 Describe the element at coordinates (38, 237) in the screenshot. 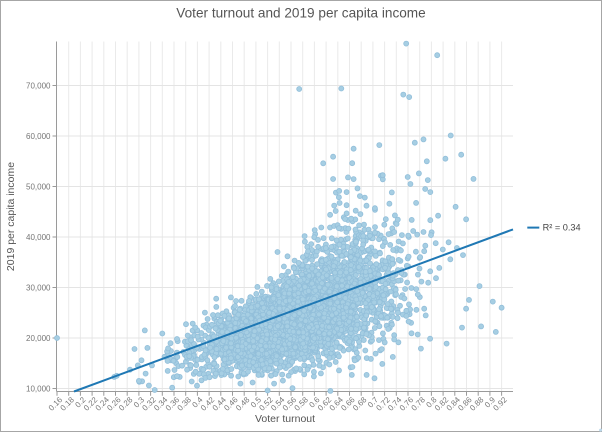

I see `svg-text: 40,000` at that location.